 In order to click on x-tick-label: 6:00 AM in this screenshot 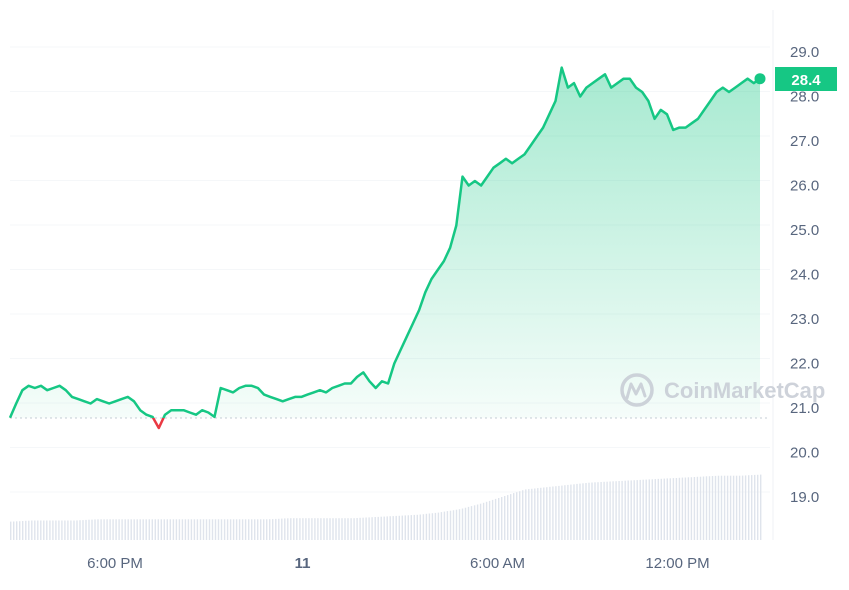, I will do `click(497, 563)`.